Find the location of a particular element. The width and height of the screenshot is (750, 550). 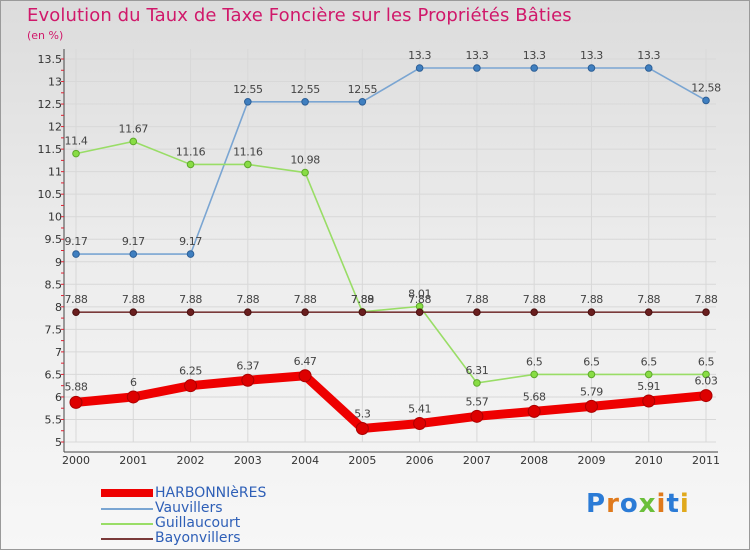

y-tick-label: 12 is located at coordinates (55, 127).